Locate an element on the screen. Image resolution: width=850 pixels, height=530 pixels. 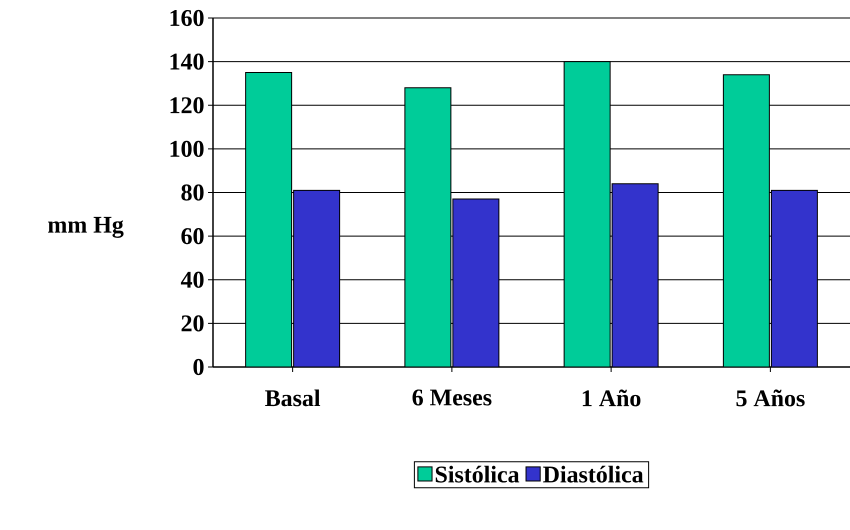
y-tick-label: 60 is located at coordinates (192, 236).